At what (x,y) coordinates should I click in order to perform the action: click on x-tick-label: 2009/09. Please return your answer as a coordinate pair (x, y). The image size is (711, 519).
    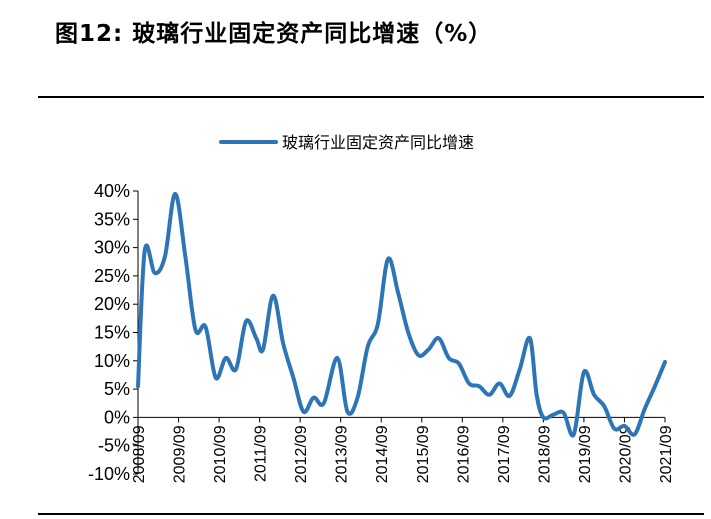
    Looking at the image, I should click on (180, 454).